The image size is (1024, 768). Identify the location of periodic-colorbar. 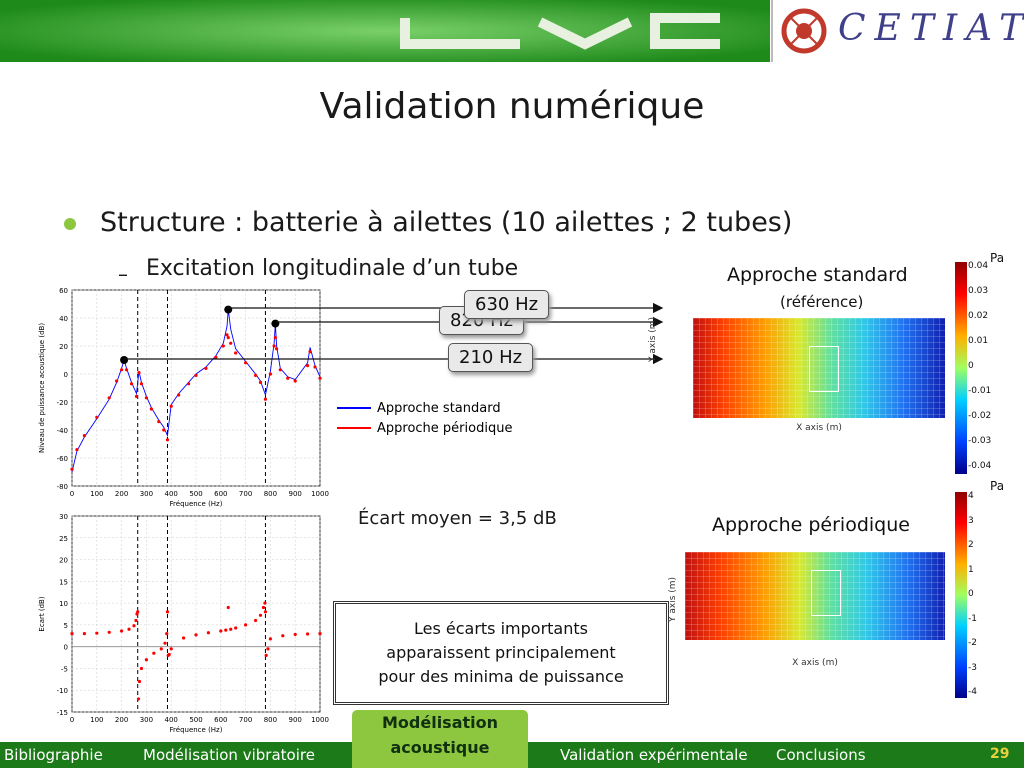
(961, 595).